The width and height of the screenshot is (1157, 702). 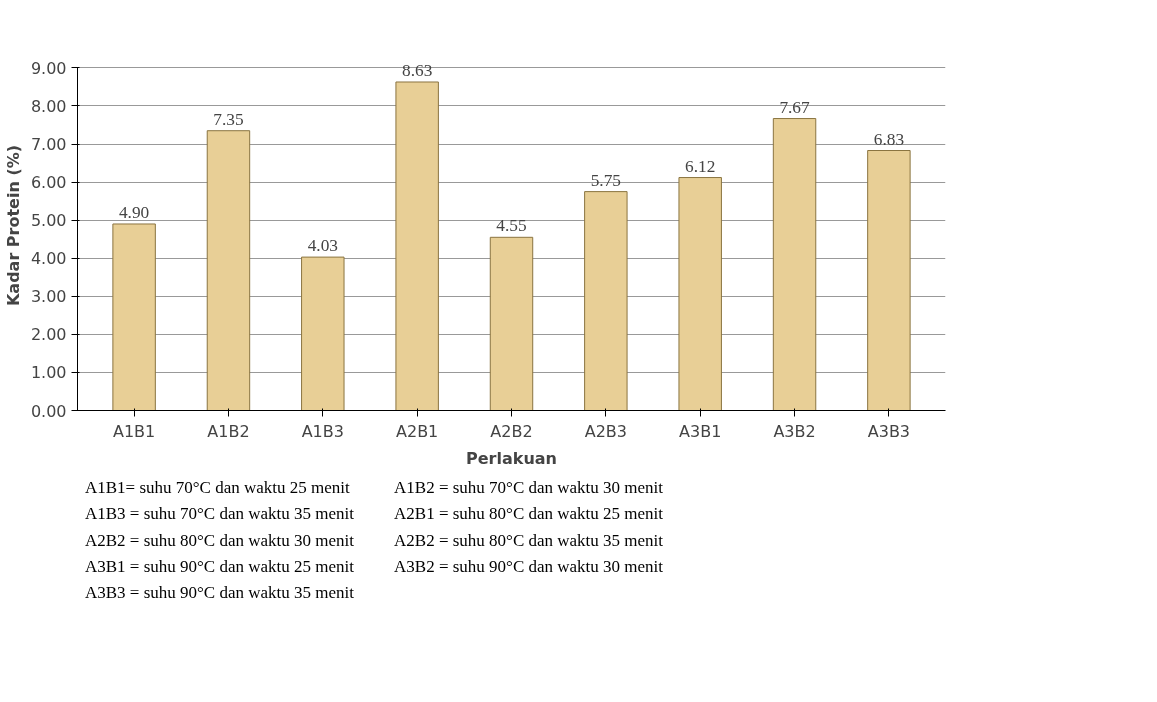 I want to click on x-tick-label: A3B2, so click(x=794, y=431).